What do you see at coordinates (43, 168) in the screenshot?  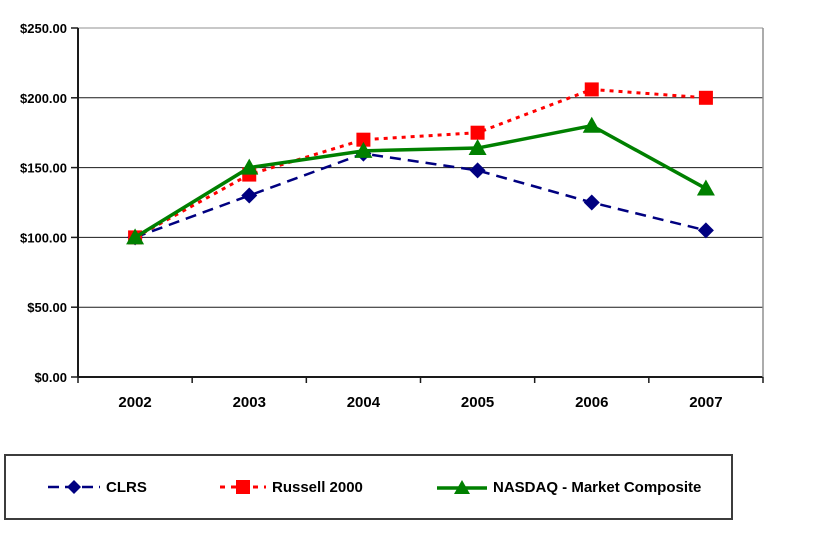 I see `y-axis-label: $150.00` at bounding box center [43, 168].